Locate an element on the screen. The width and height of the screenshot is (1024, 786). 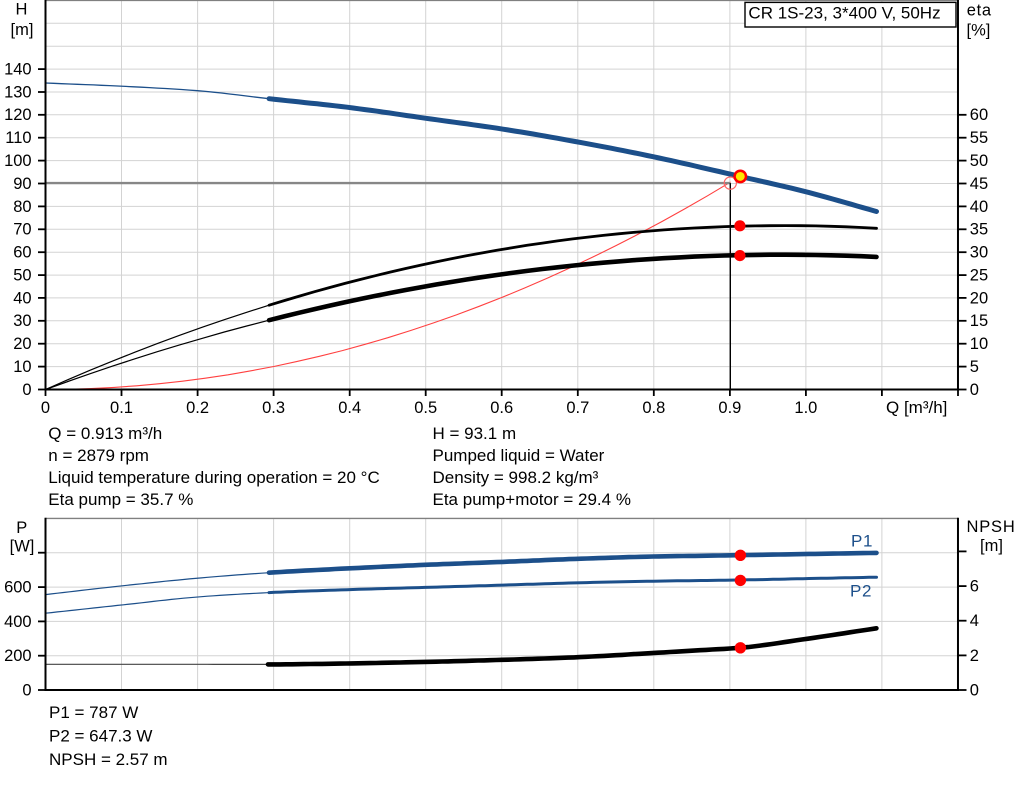
svg-text: 90 is located at coordinates (22, 184).